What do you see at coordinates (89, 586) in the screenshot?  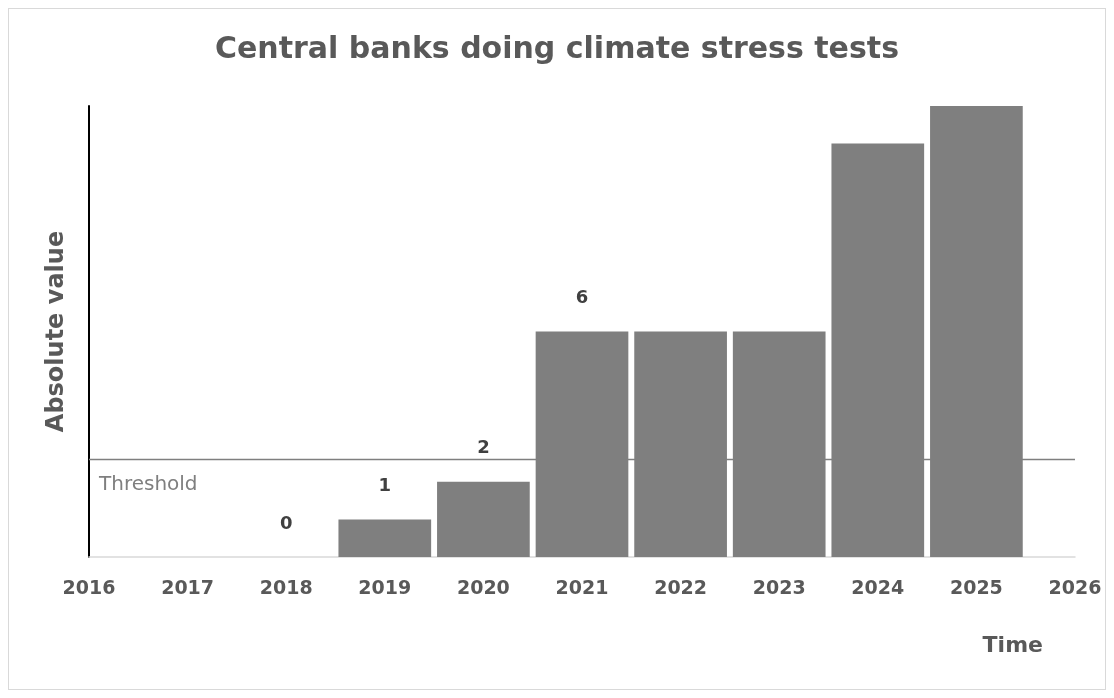 I see `x-tick-label: 2016` at bounding box center [89, 586].